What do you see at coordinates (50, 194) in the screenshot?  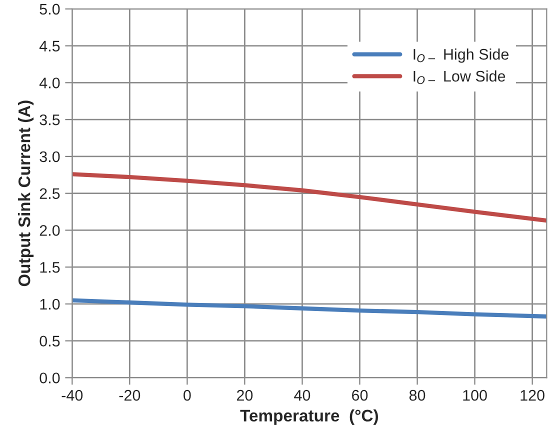 I see `y-tick-label: 2.5` at bounding box center [50, 194].